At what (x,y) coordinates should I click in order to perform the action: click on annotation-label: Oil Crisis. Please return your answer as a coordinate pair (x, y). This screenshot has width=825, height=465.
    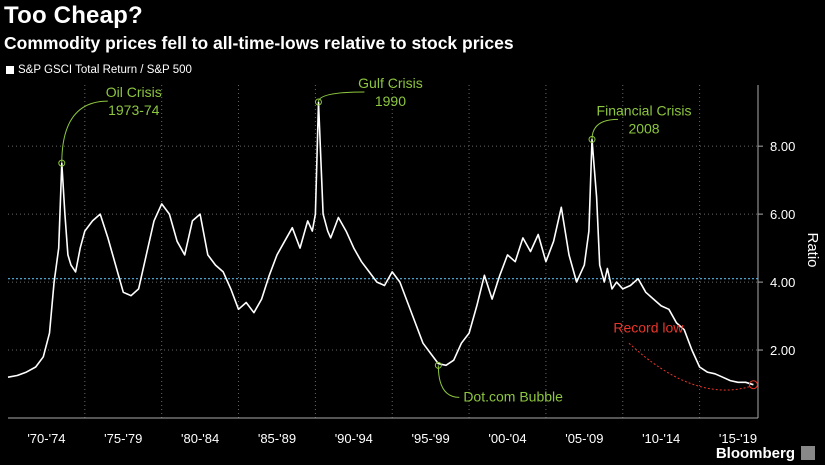
    Looking at the image, I should click on (134, 92).